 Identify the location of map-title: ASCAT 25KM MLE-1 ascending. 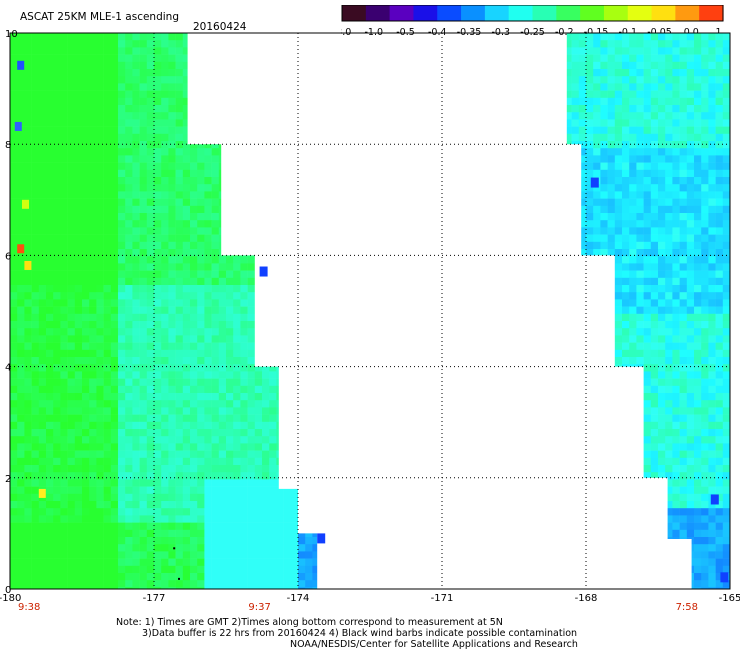
(99, 17).